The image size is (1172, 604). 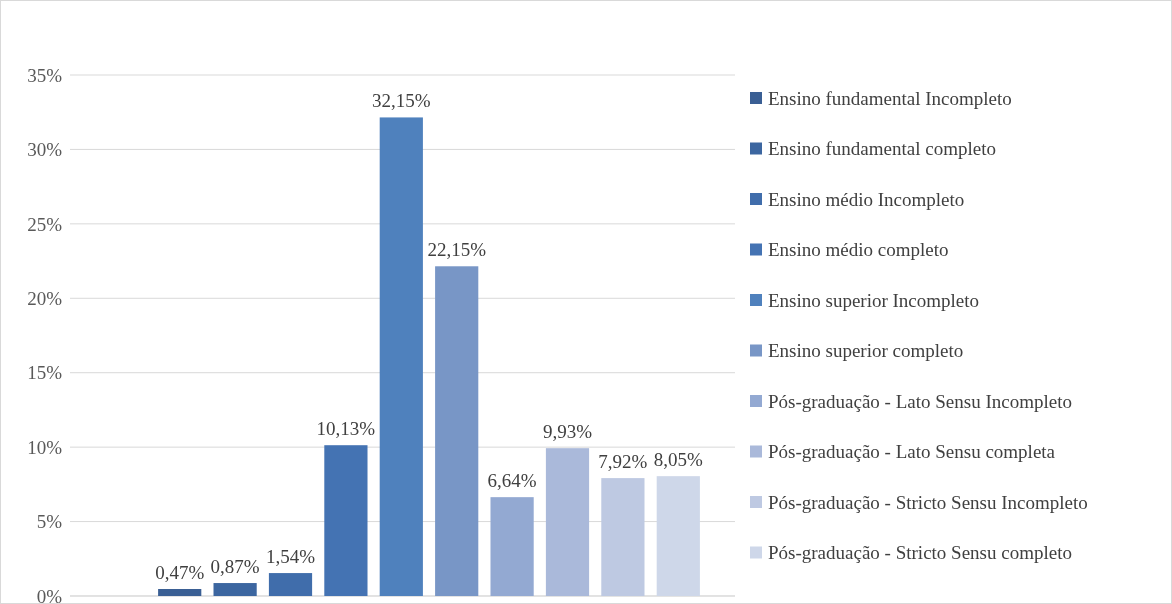 I want to click on legend-label: Ensino médio Incompleto, so click(x=866, y=199).